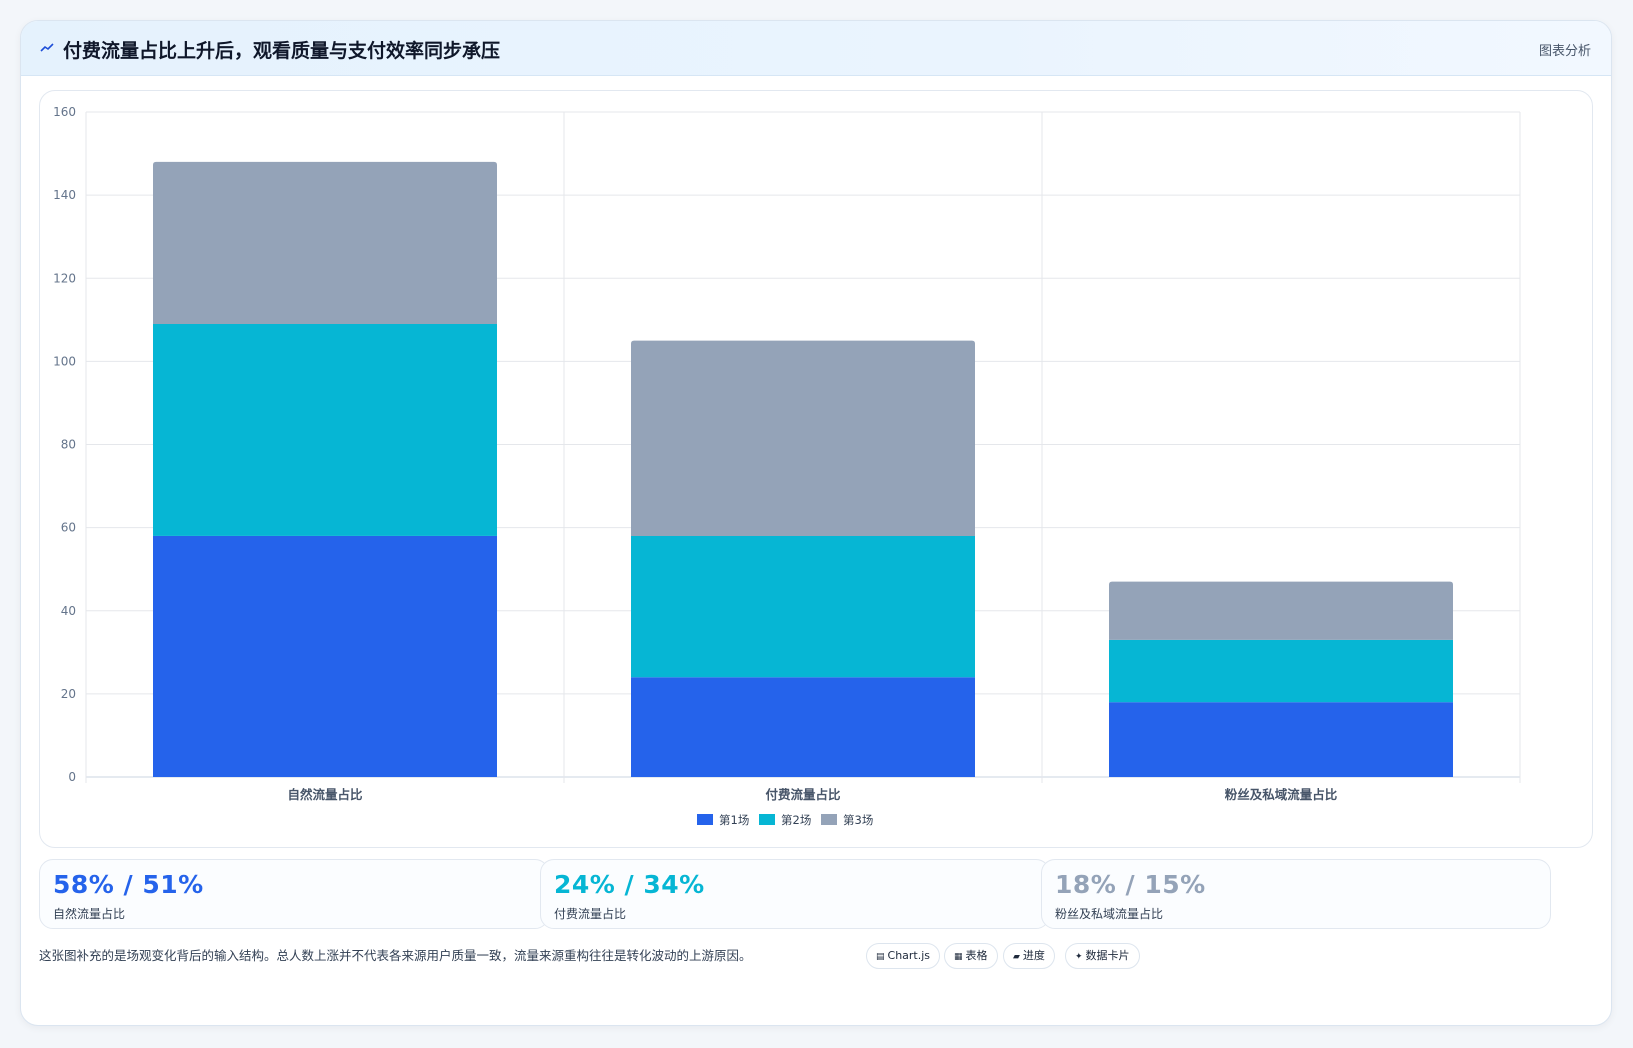 The image size is (1633, 1048). I want to click on page-title: 付费流量占比上升后，观看质量与支付效率同步承压, so click(282, 51).